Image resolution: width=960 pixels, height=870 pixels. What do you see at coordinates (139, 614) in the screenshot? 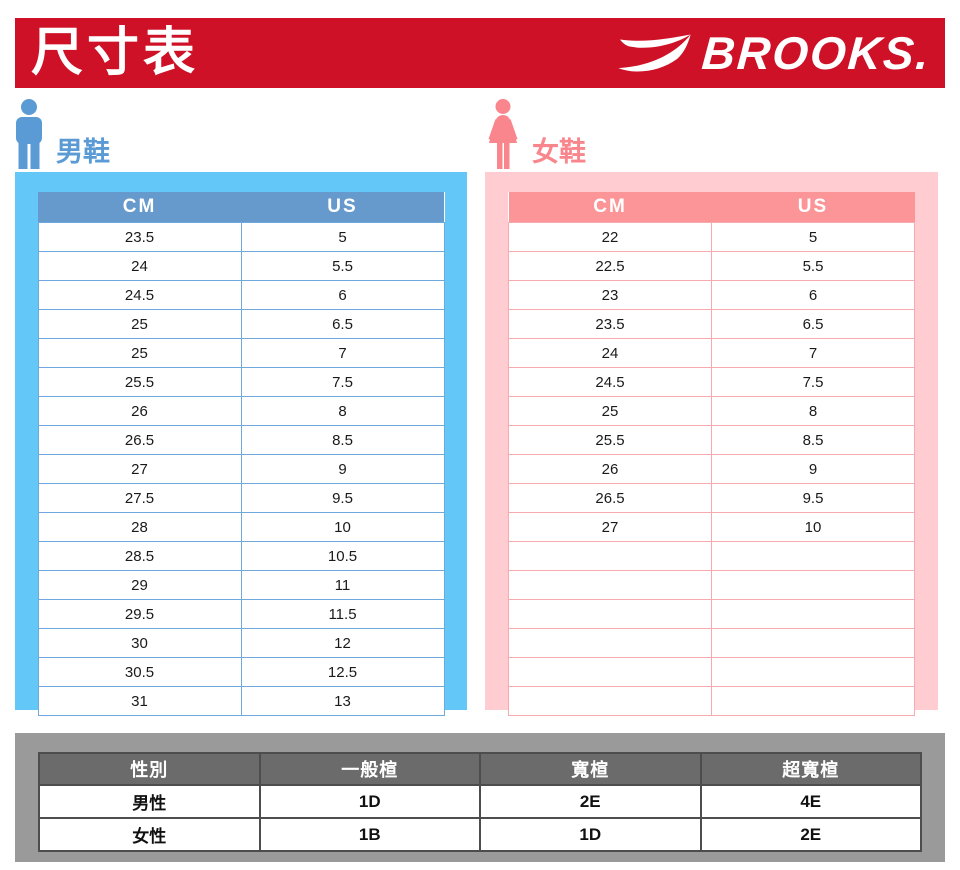
I see `table-cell: 29.5` at bounding box center [139, 614].